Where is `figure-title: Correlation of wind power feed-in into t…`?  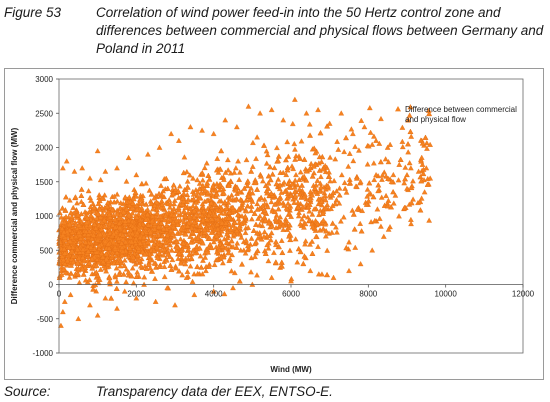 figure-title: Correlation of wind power feed-in into t… is located at coordinates (320, 30).